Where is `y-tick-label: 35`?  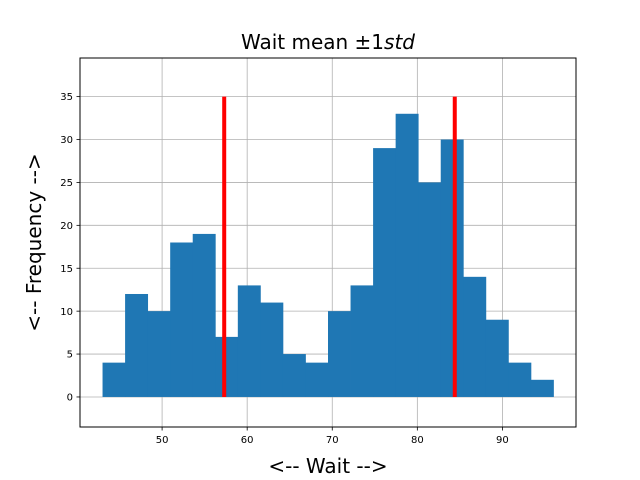 y-tick-label: 35 is located at coordinates (66, 97).